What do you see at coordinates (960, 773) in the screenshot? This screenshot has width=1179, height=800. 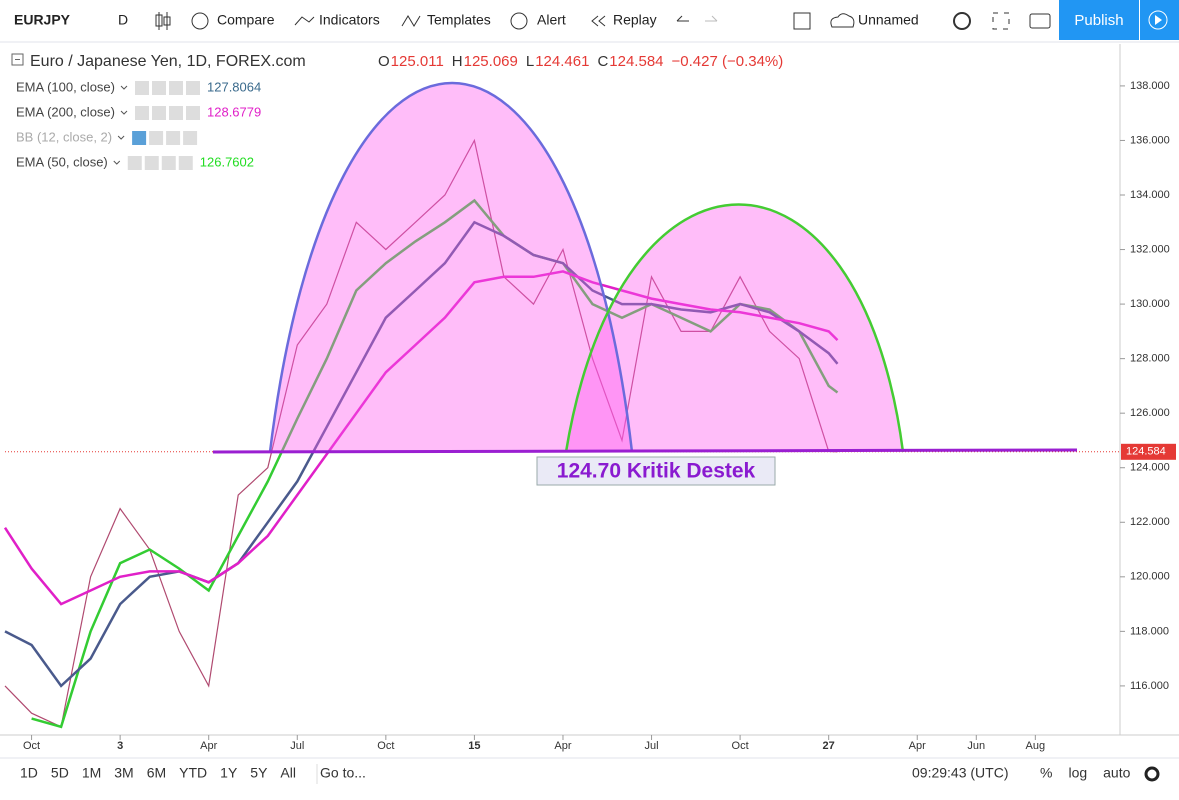 I see `clock: 09:29:43 (UTC)` at bounding box center [960, 773].